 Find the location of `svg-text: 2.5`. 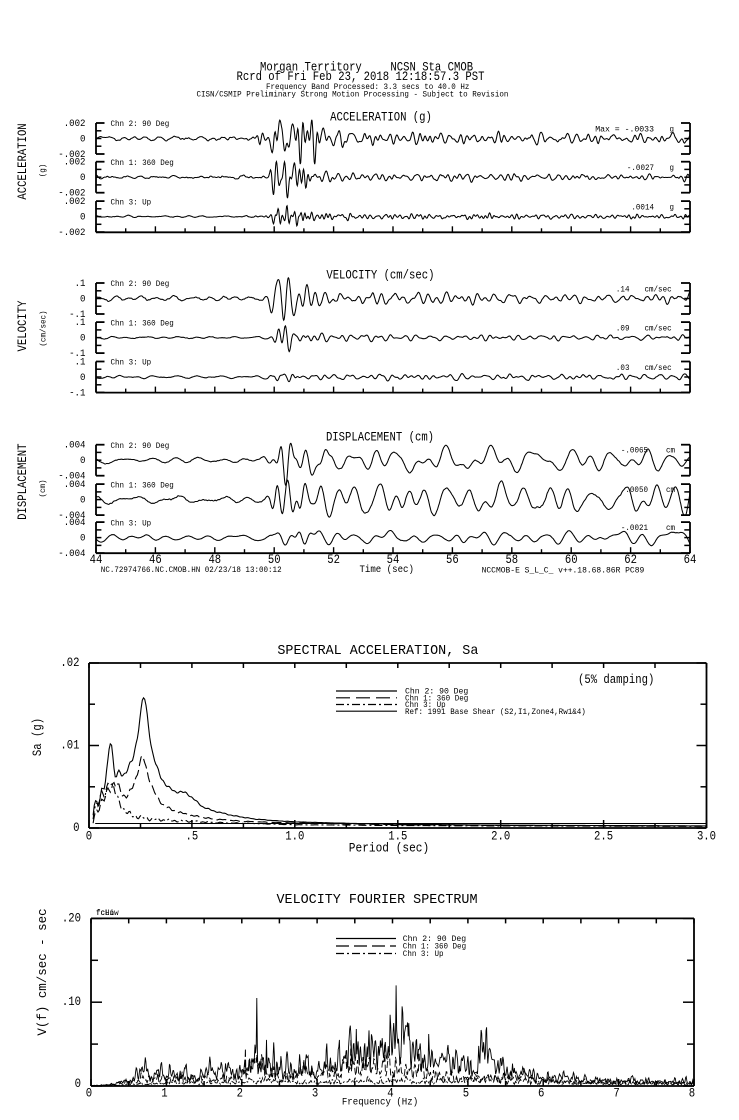

svg-text: 2.5 is located at coordinates (603, 837).